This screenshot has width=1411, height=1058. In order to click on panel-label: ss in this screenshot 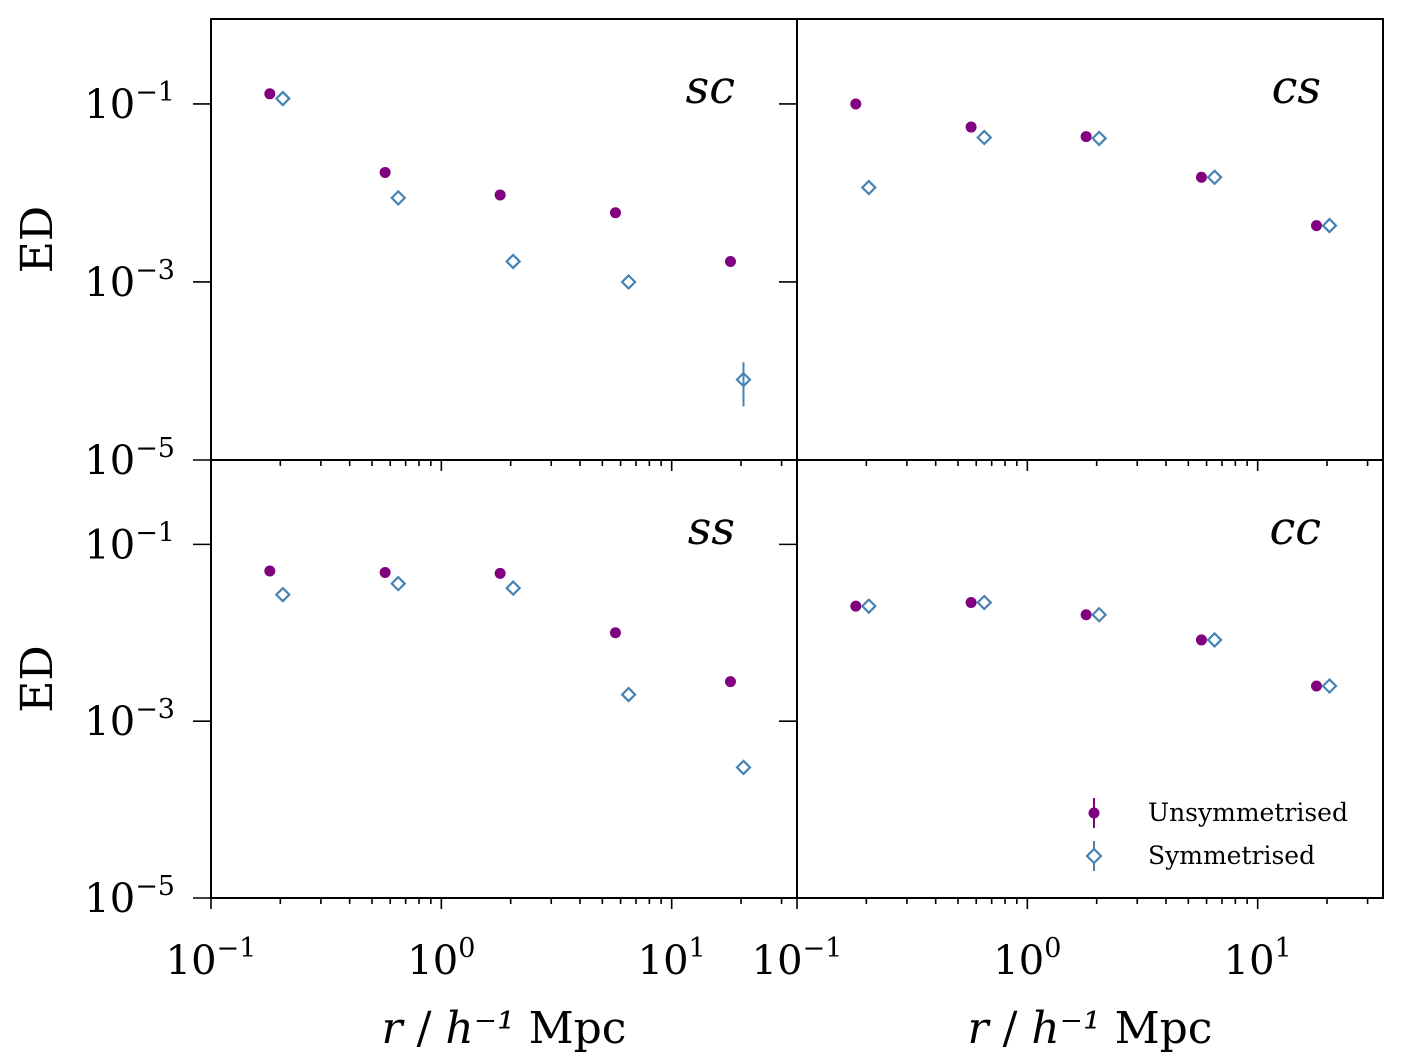, I will do `click(711, 528)`.